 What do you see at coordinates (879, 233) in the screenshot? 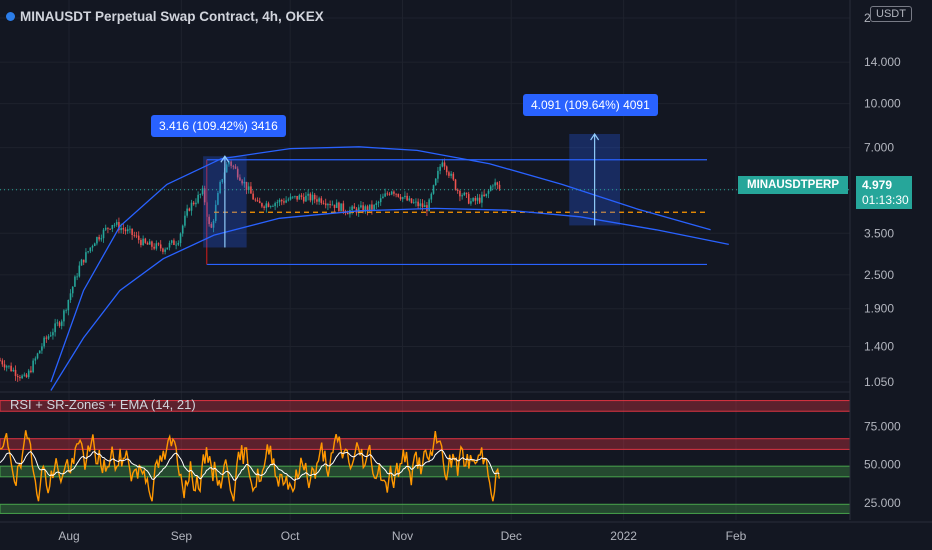
I see `price-tick-label: 3.500` at bounding box center [879, 233].